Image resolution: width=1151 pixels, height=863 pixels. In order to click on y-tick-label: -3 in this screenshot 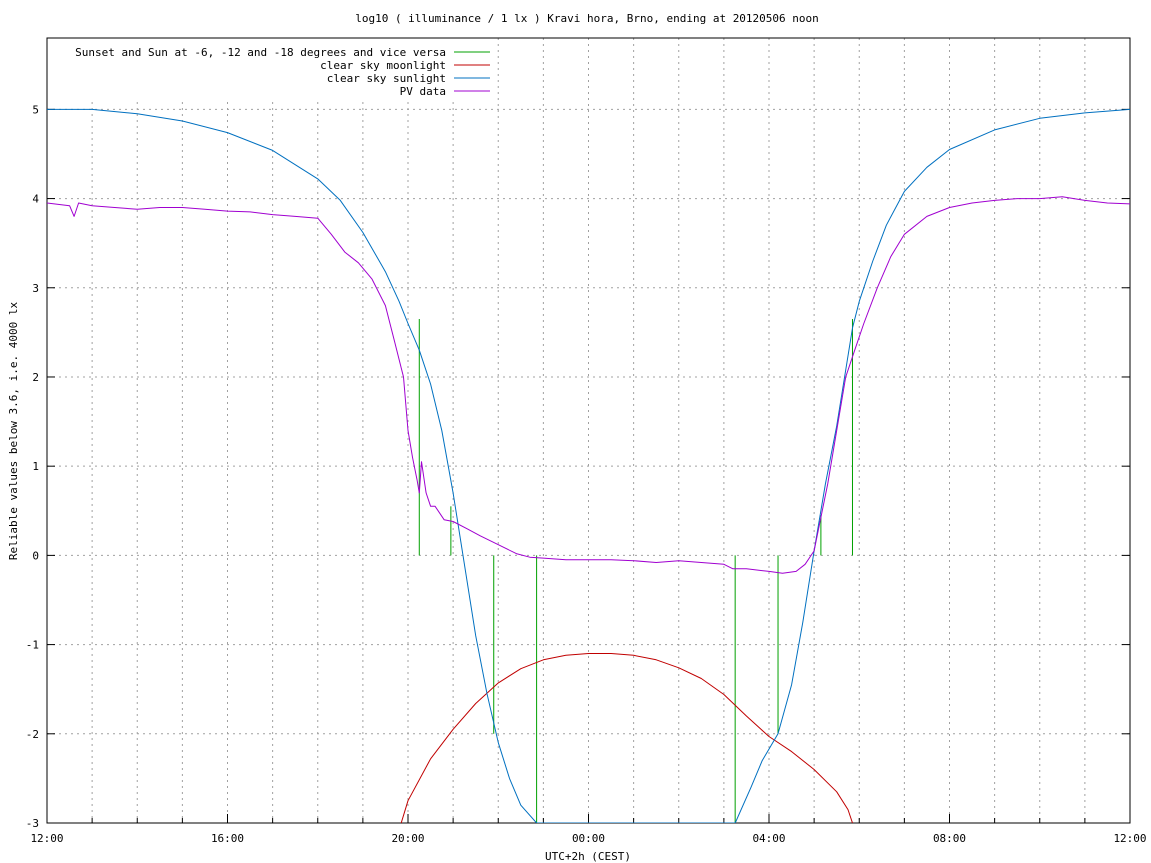, I will do `click(32, 823)`.